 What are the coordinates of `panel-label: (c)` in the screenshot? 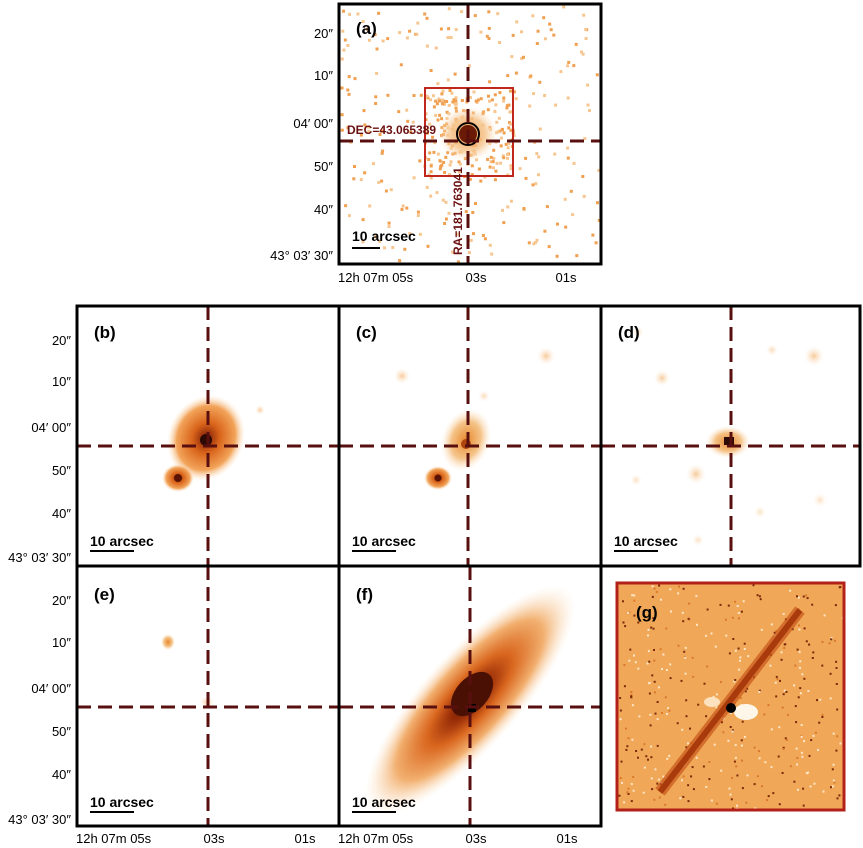 It's located at (366, 332).